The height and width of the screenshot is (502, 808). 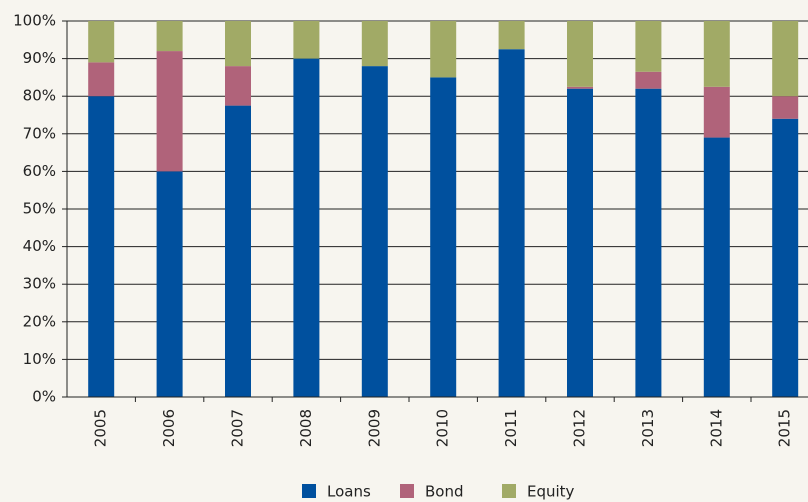 I want to click on x-tick-label: 2009, so click(x=374, y=428).